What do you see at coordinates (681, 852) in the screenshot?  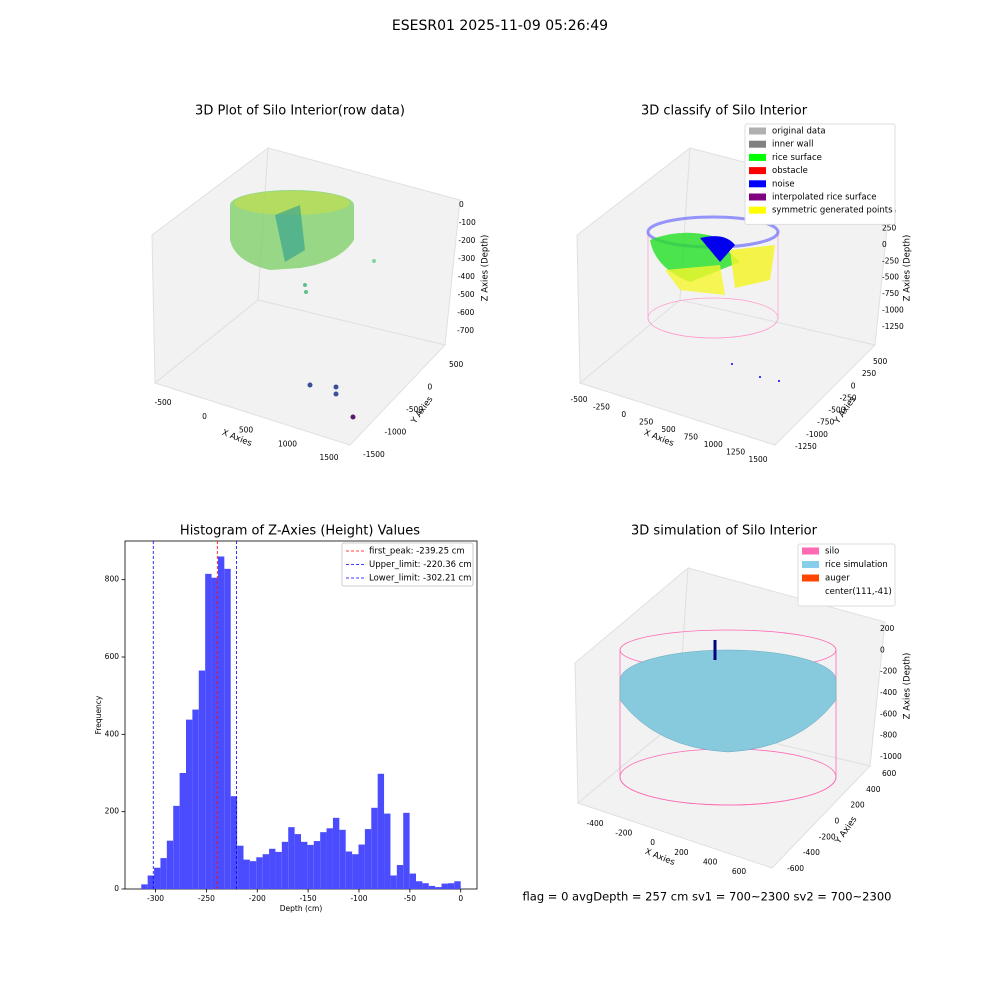 I see `x-tick-label: 200` at bounding box center [681, 852].